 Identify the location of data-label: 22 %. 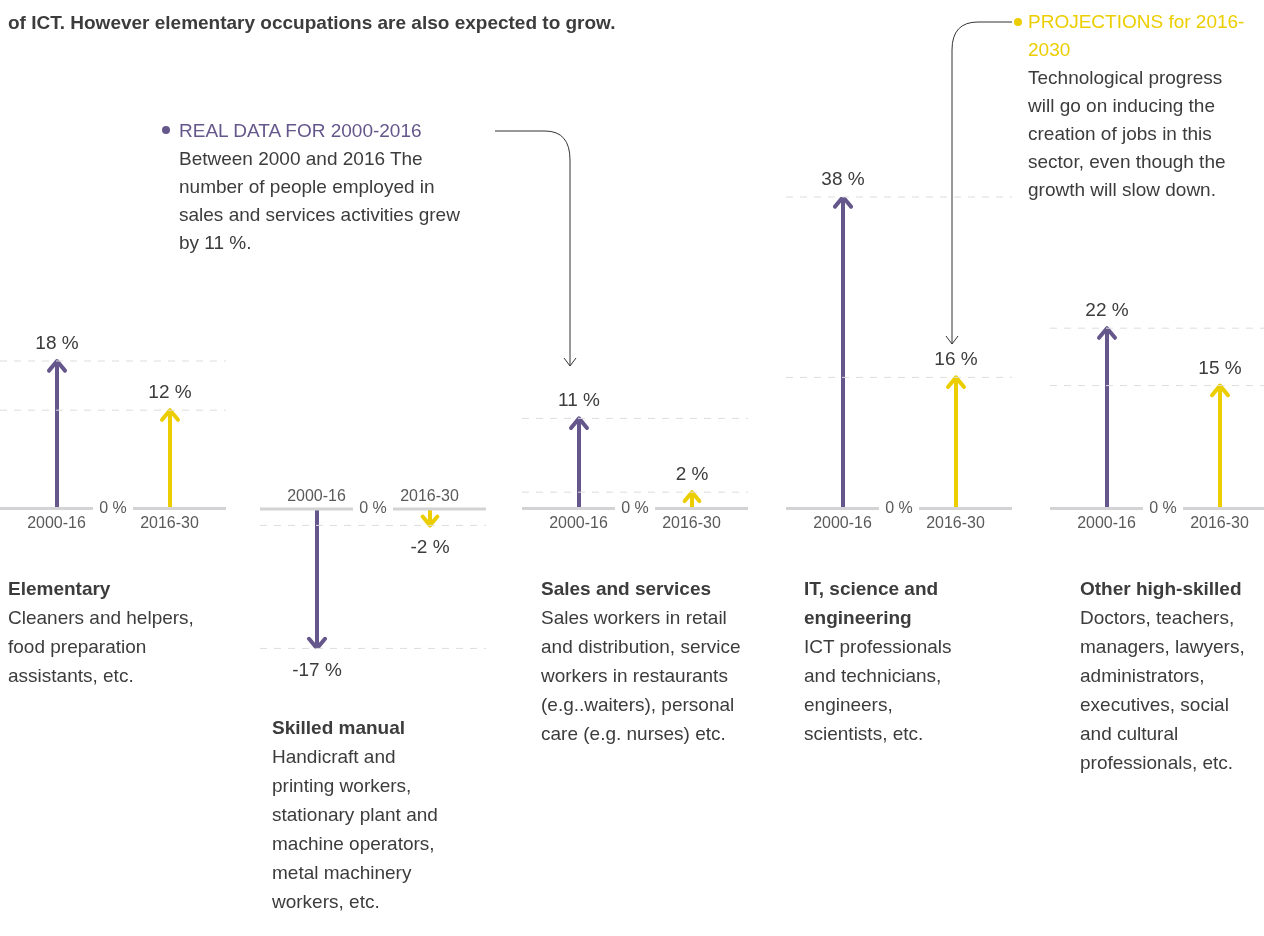
(1107, 310).